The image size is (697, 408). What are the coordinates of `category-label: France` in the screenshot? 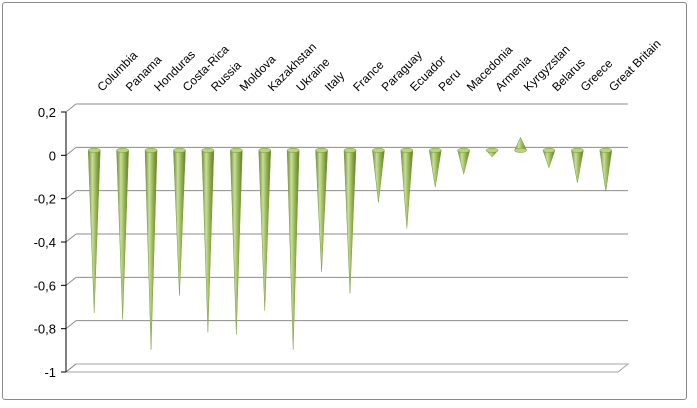 It's located at (368, 76).